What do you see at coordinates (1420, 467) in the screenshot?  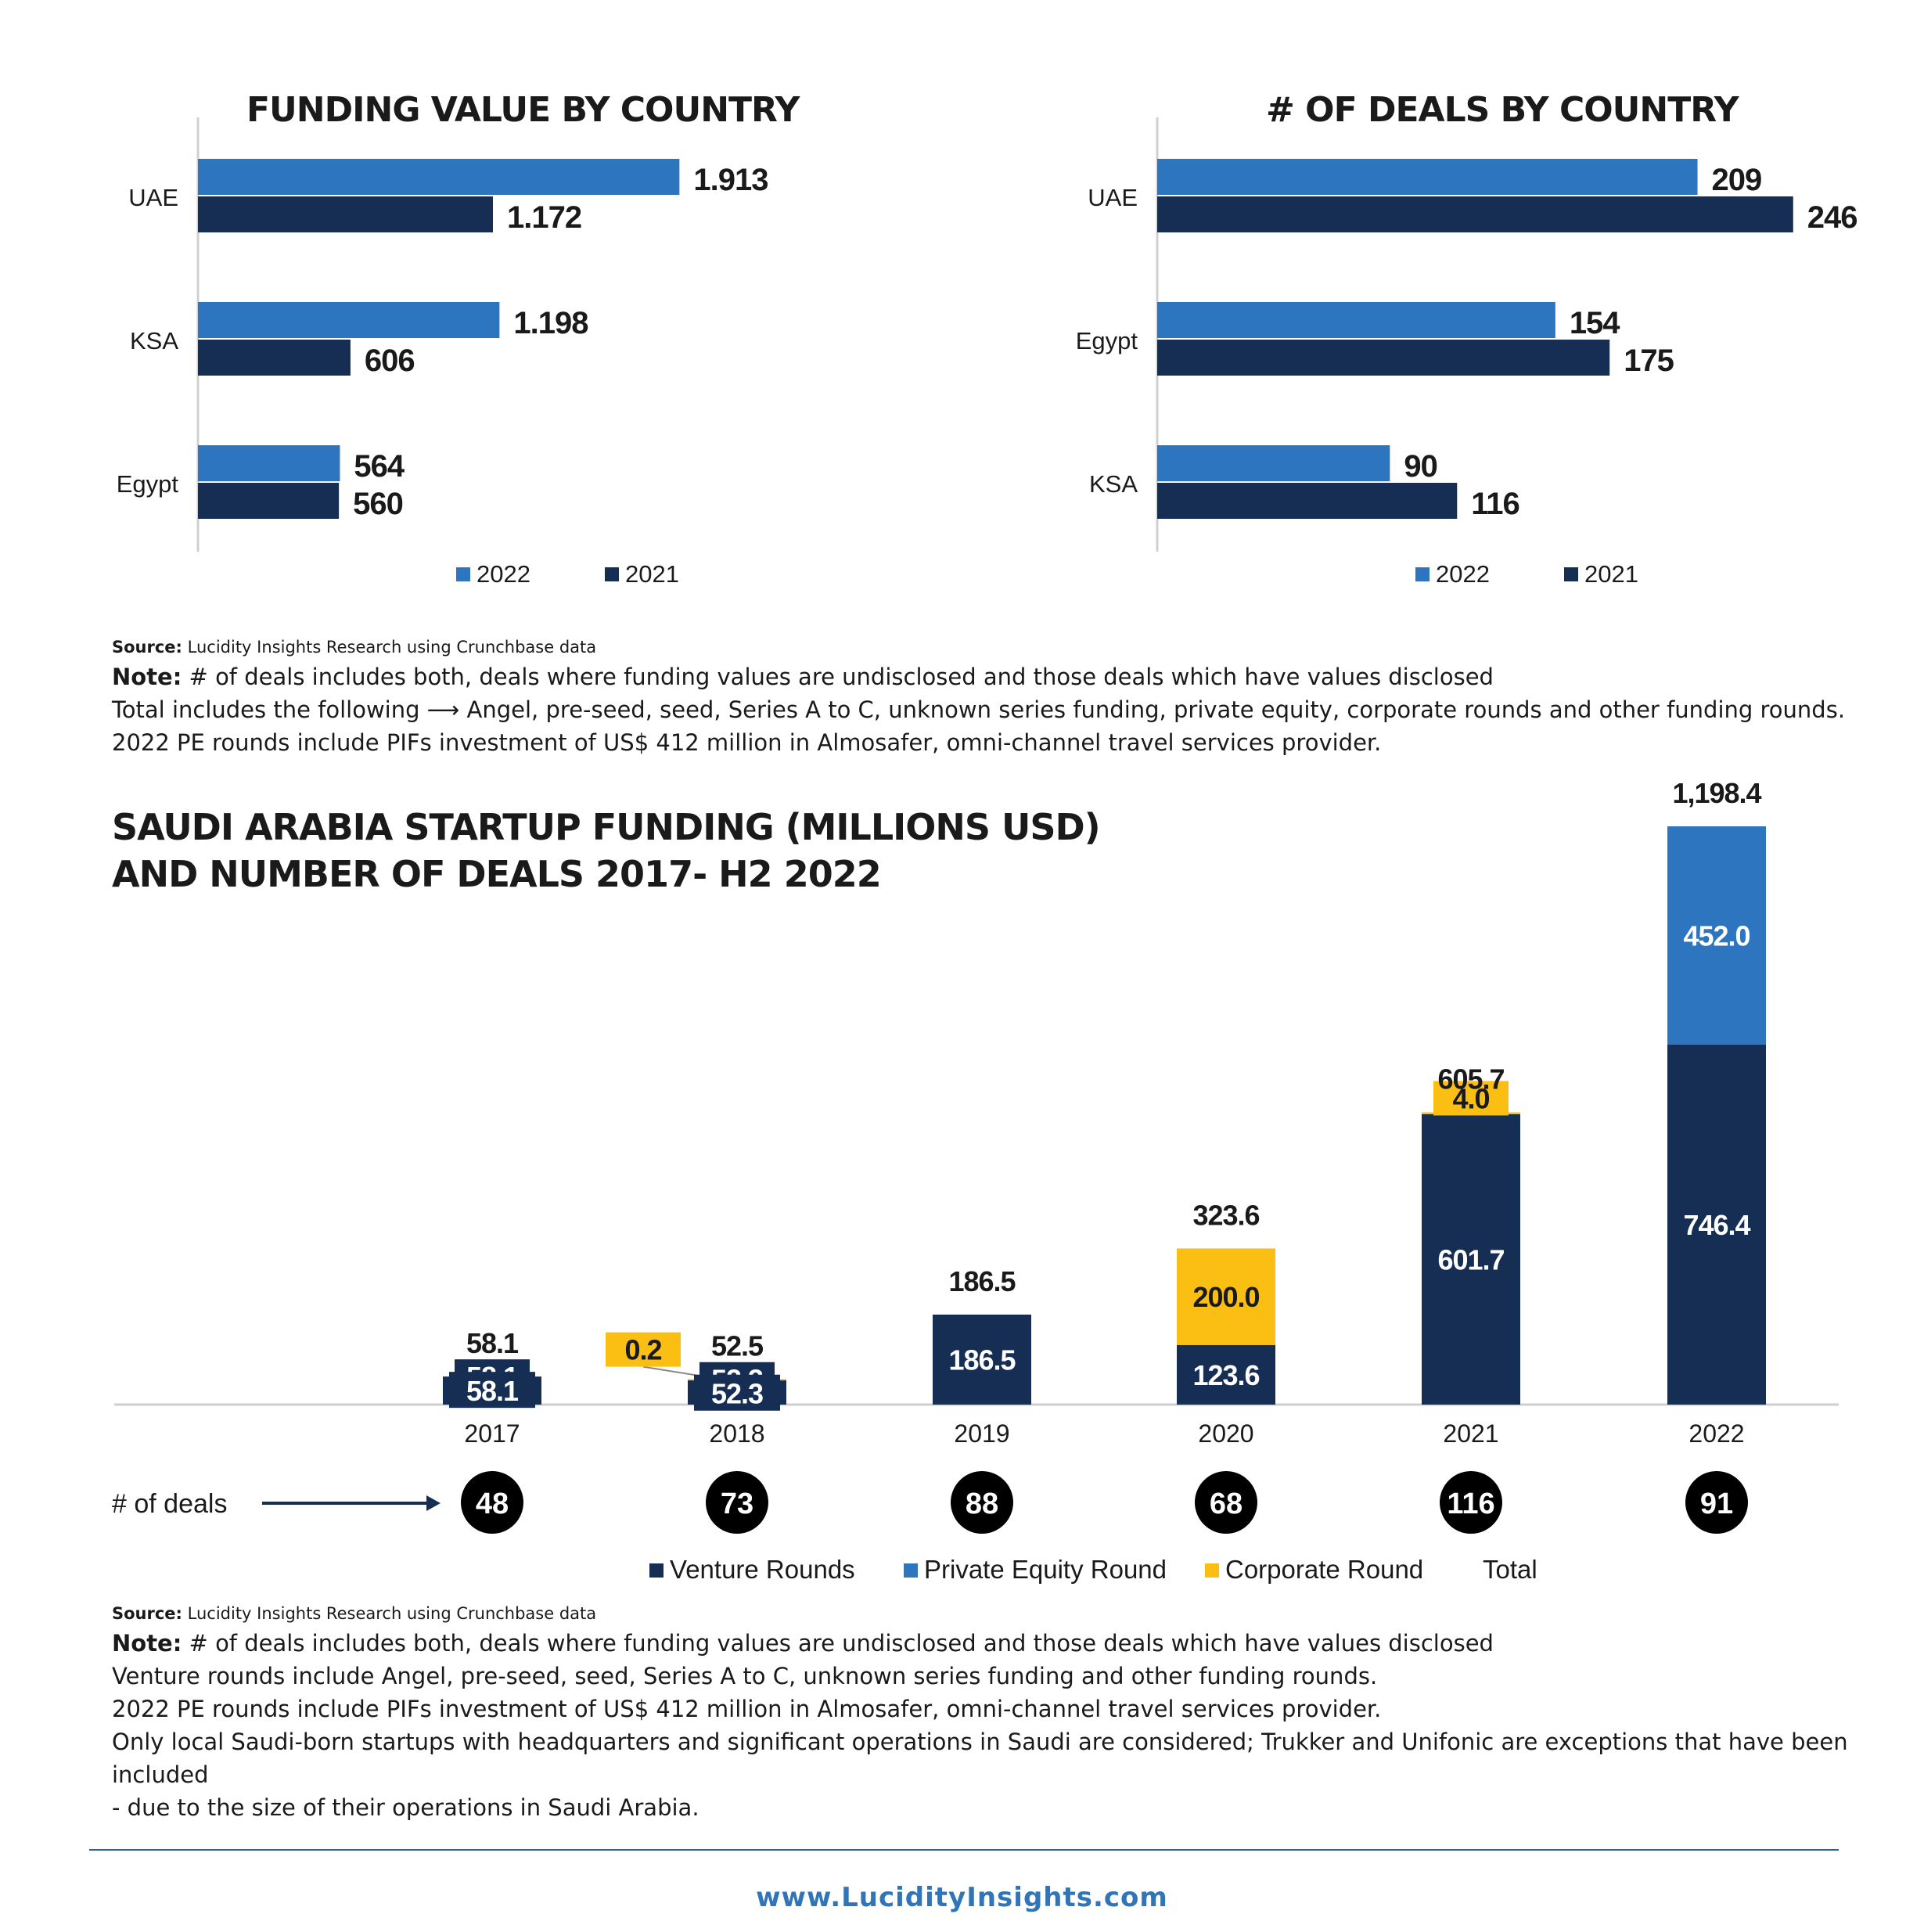 I see `bar-data-label: 90` at bounding box center [1420, 467].